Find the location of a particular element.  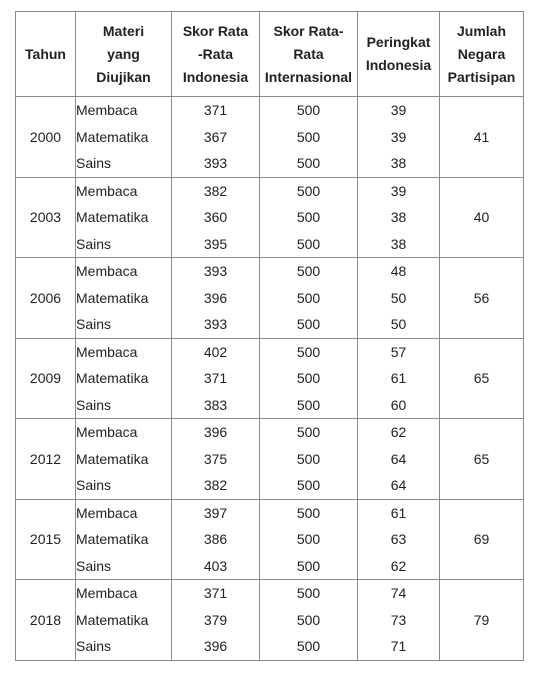

indonesia-score-cell: 396 375 382 is located at coordinates (215, 459).